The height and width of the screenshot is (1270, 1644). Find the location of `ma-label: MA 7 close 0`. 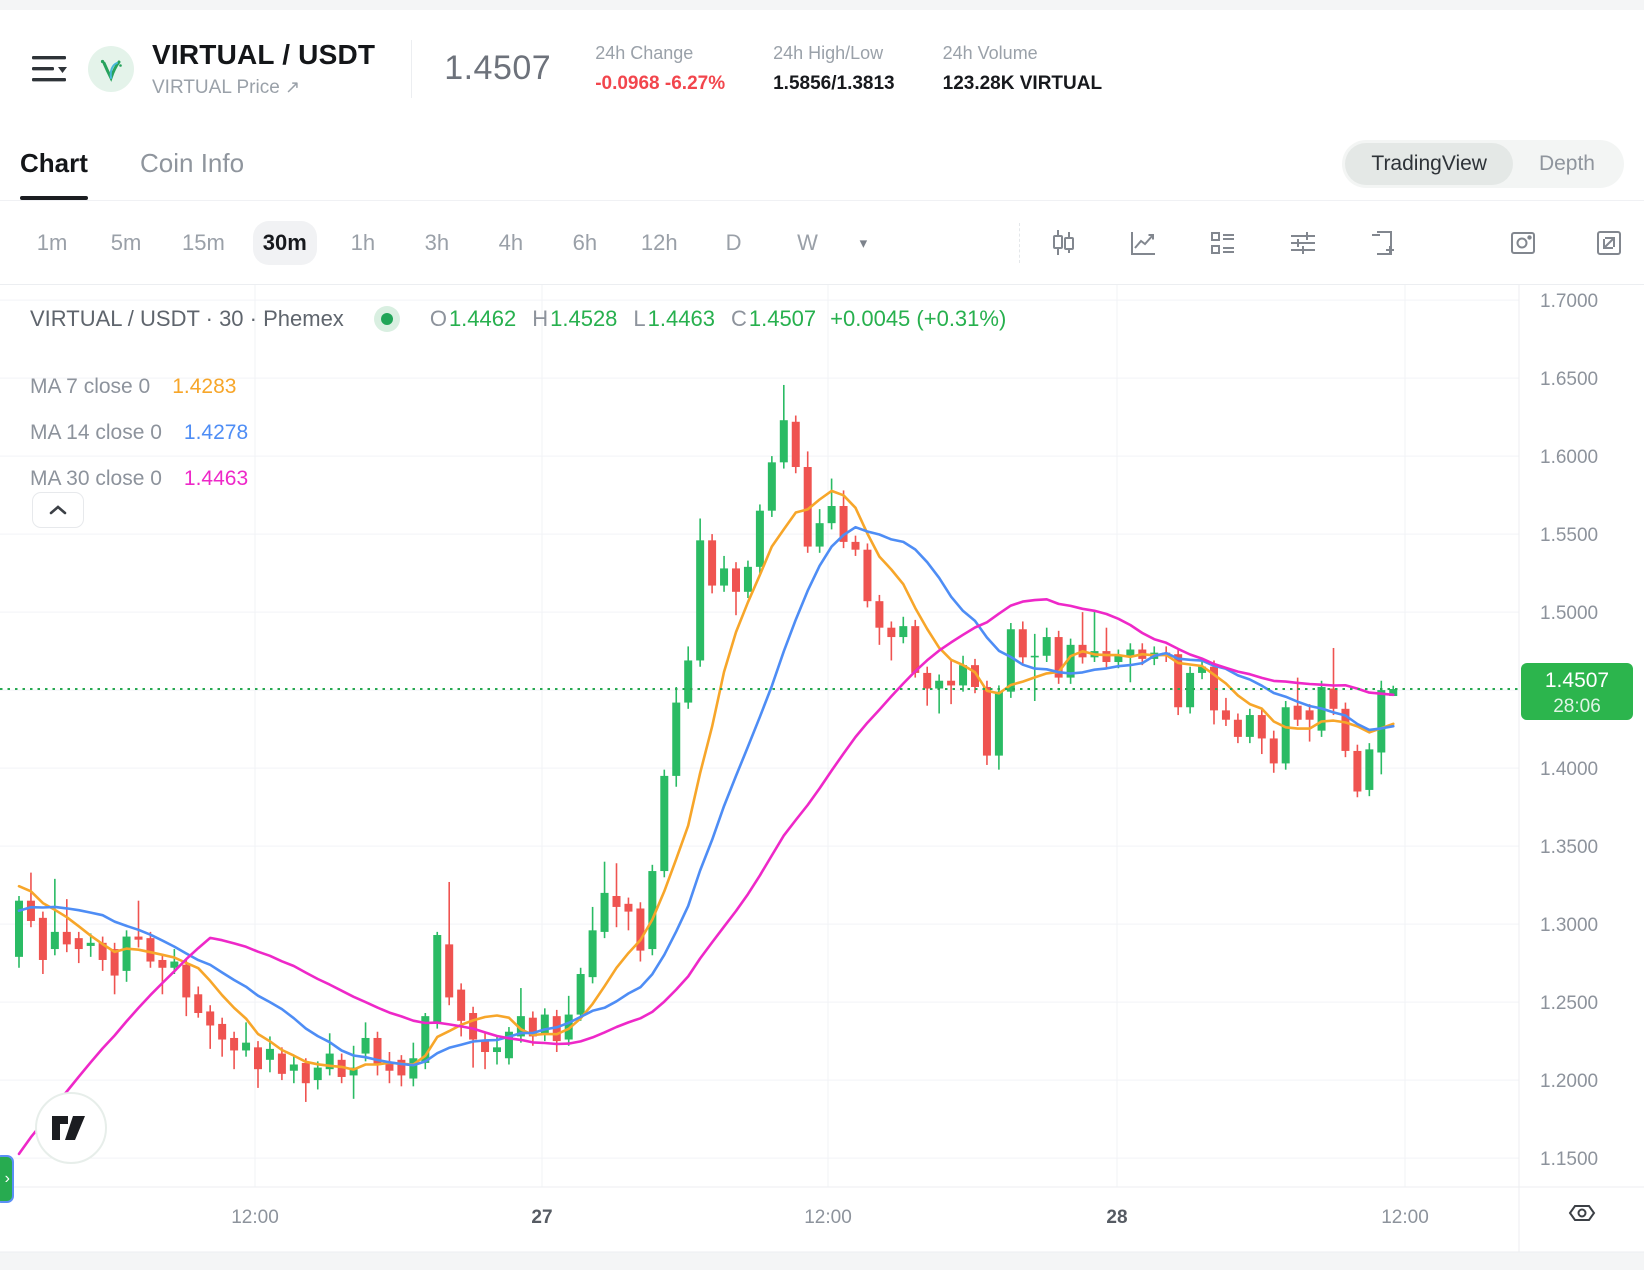

ma-label: MA 7 close 0 is located at coordinates (90, 386).